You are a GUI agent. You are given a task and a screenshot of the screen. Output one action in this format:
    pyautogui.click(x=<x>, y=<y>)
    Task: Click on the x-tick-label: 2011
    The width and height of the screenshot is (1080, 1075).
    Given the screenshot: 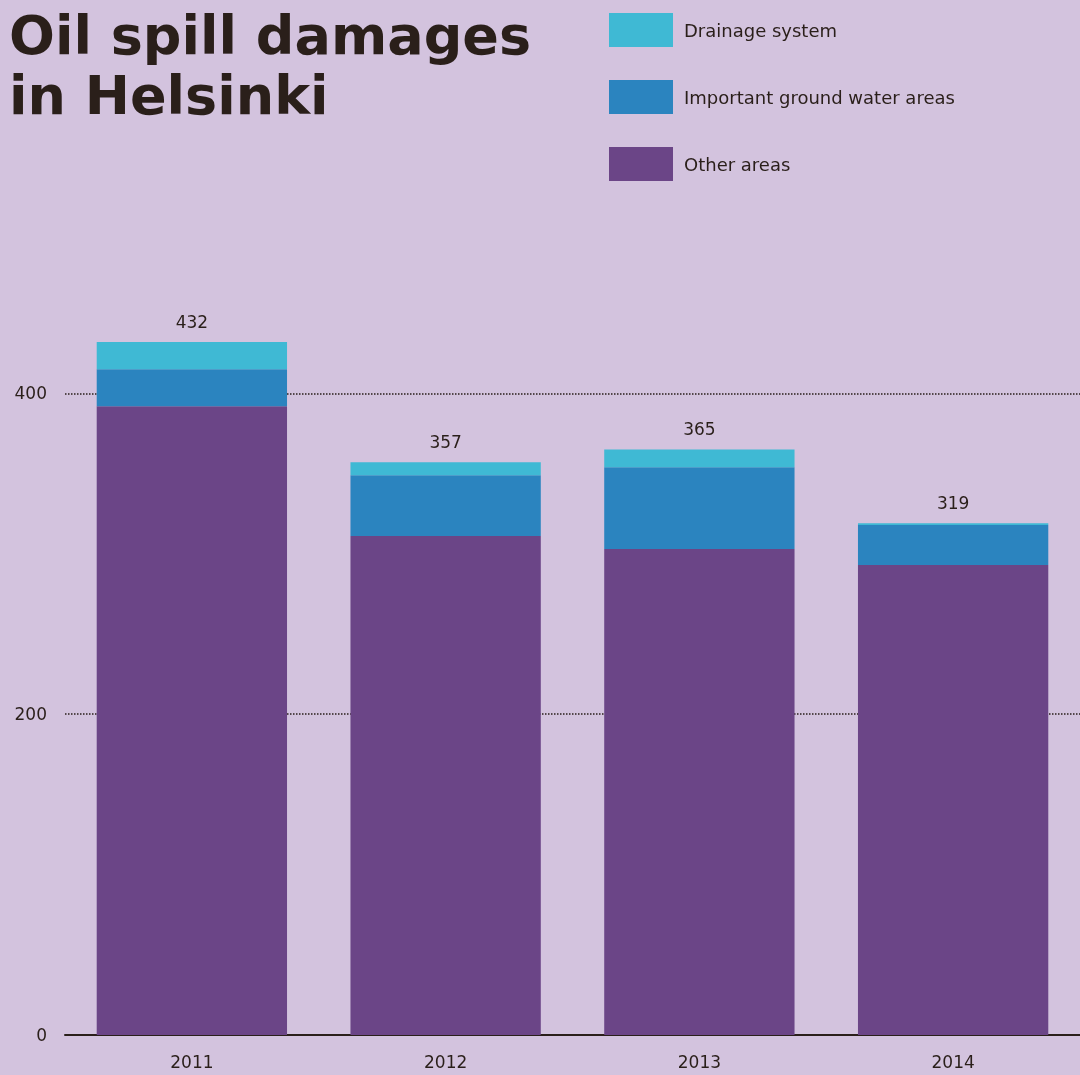 What is the action you would take?
    pyautogui.click(x=192, y=1061)
    